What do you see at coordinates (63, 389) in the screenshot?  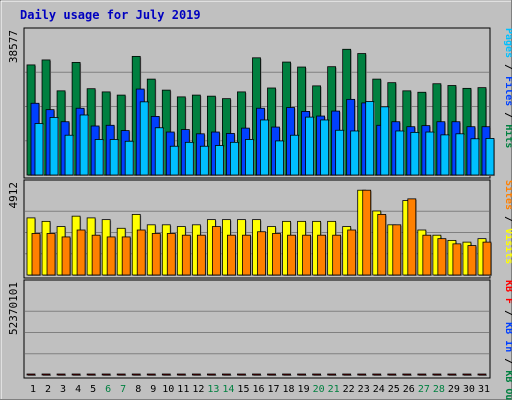 I see `x-tick-label: 3` at bounding box center [63, 389].